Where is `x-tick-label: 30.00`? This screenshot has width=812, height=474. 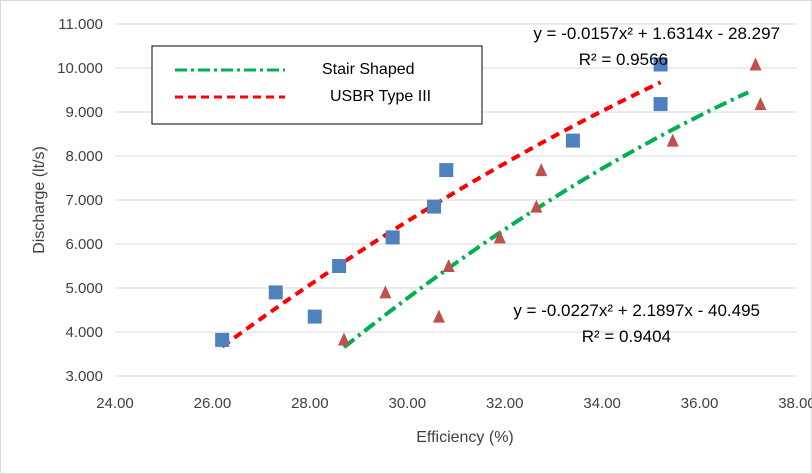
x-tick-label: 30.00 is located at coordinates (408, 403).